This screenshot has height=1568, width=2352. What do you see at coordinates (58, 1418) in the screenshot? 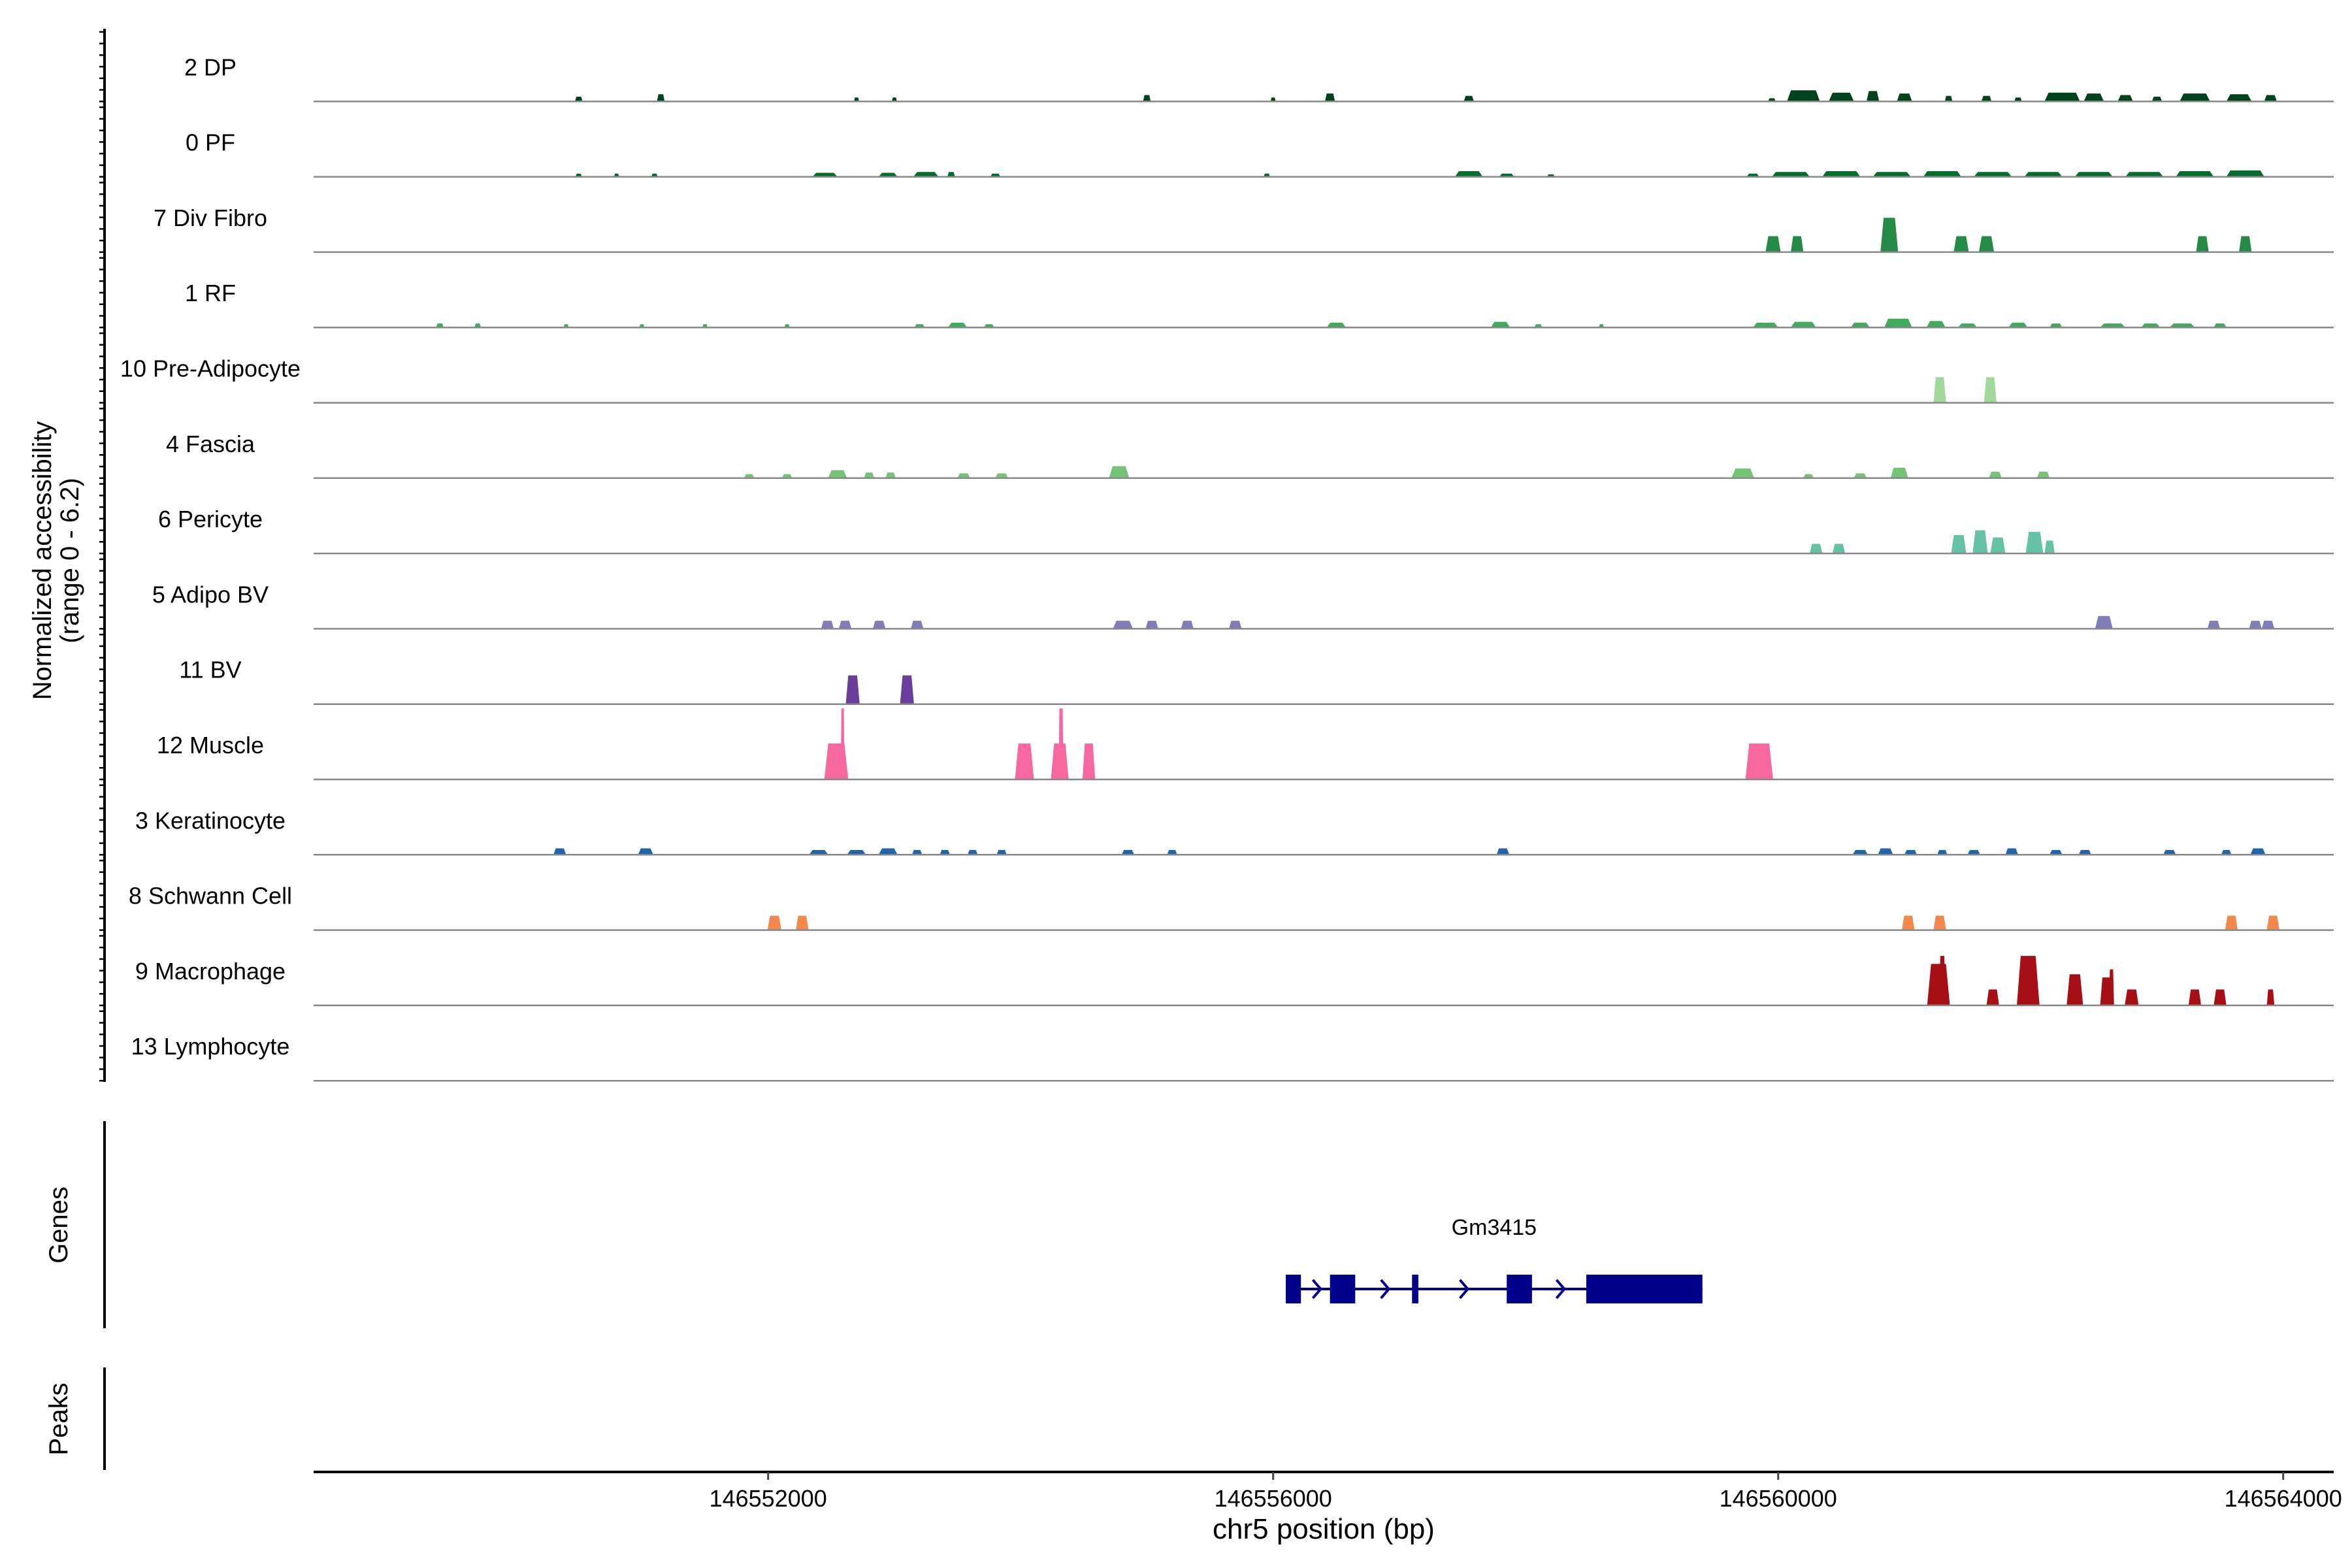
I see `peaks-track-label: Peaks` at bounding box center [58, 1418].